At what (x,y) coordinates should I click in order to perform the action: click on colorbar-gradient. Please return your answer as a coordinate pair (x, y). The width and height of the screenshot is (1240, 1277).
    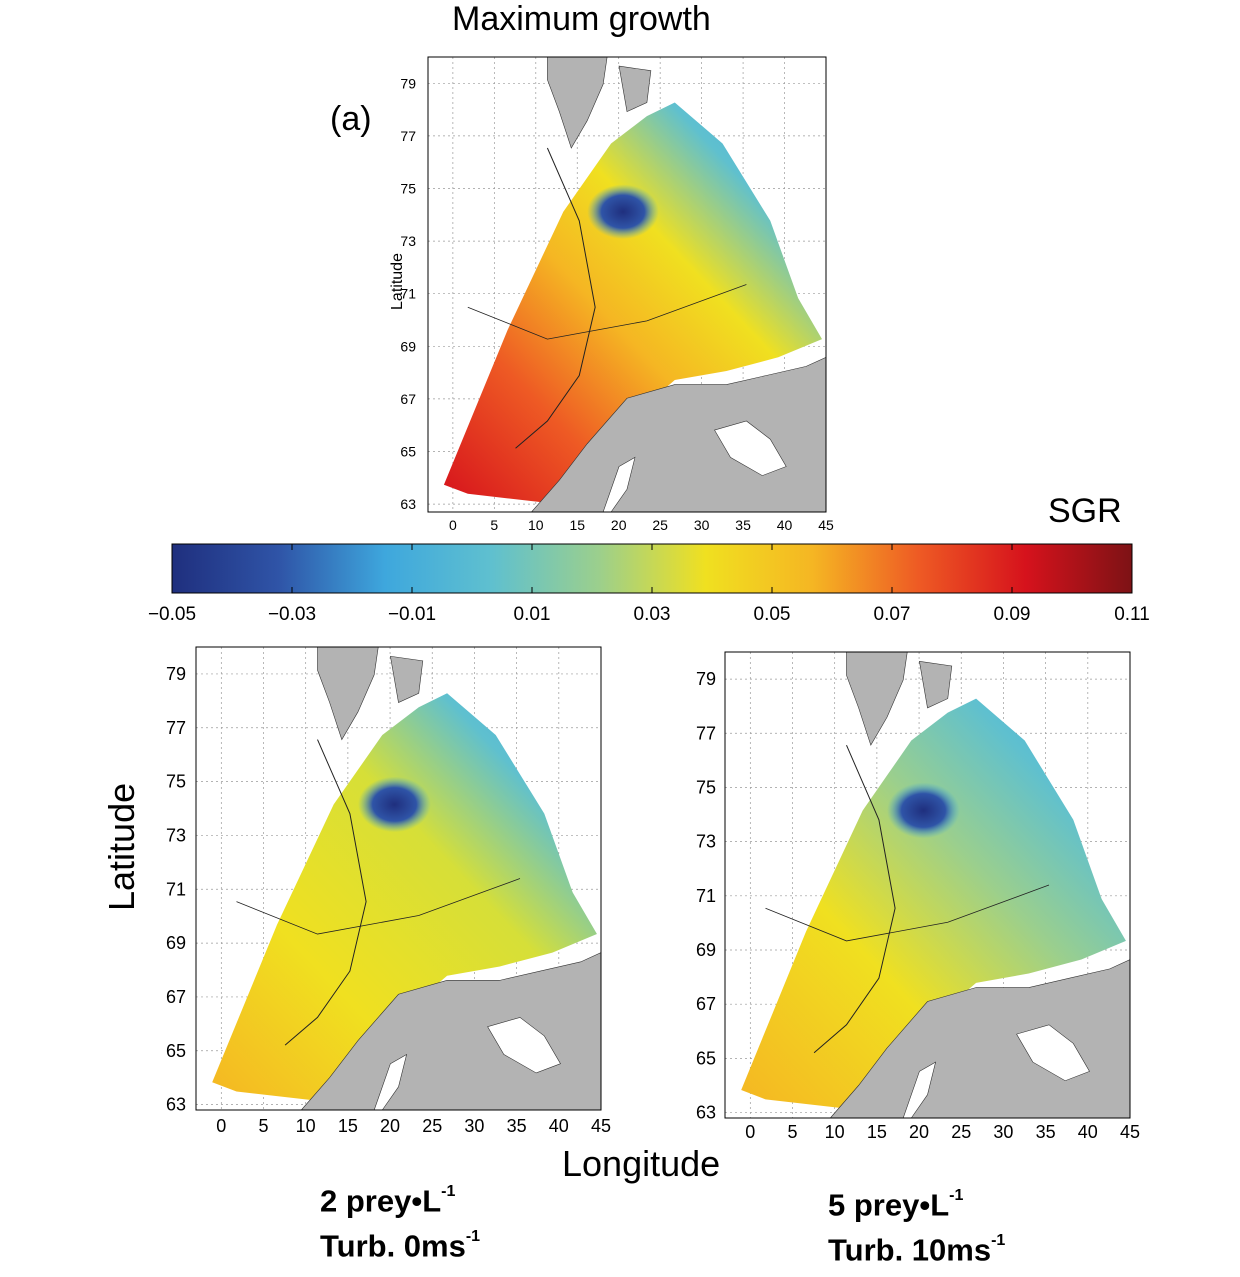
    Looking at the image, I should click on (652, 568).